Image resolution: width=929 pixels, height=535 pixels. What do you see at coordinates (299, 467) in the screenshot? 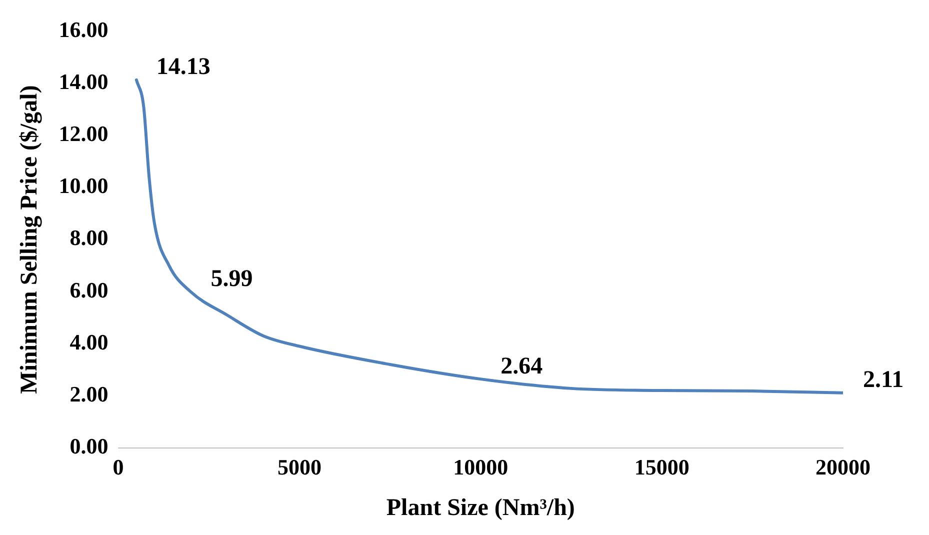
I see `x-tick-label: 5000` at bounding box center [299, 467].